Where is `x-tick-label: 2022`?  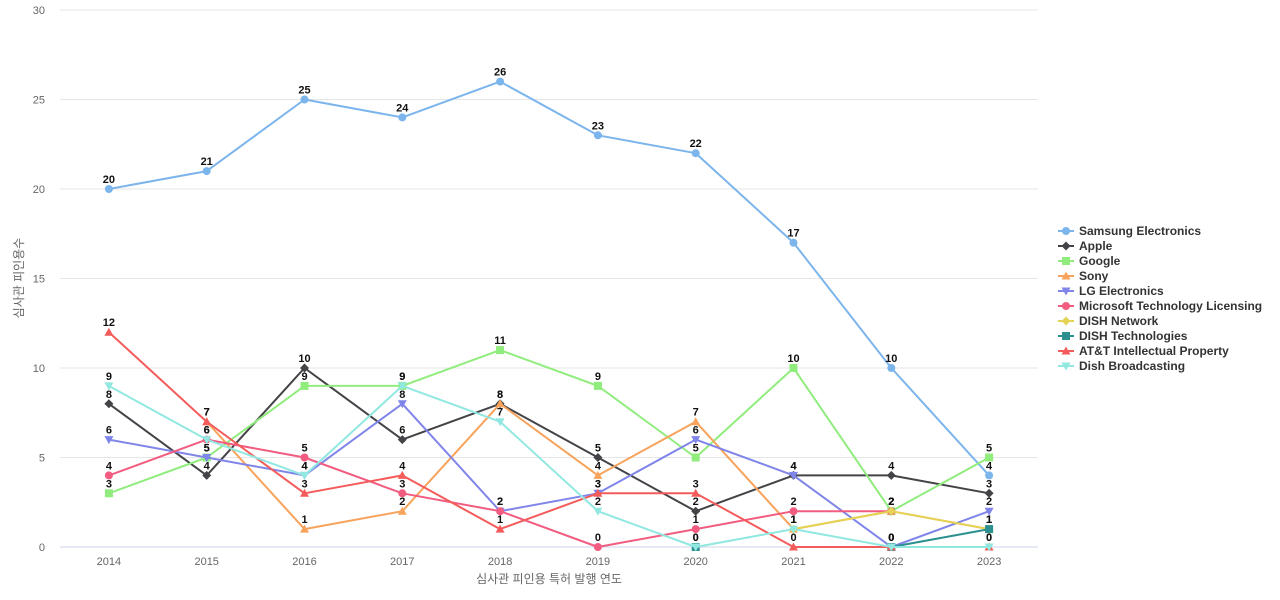
x-tick-label: 2022 is located at coordinates (891, 562).